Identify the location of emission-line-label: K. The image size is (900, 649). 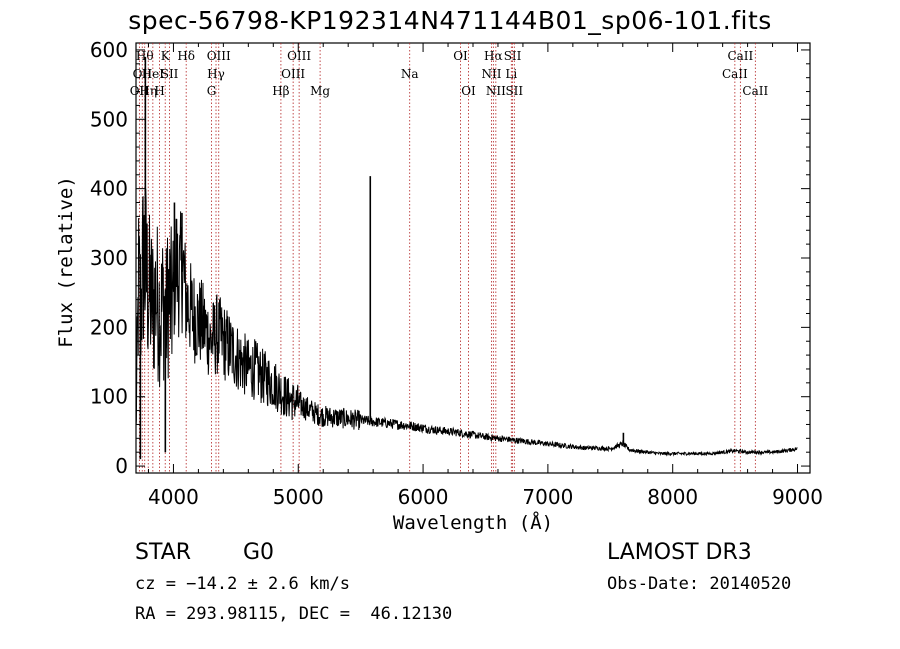
(166, 56).